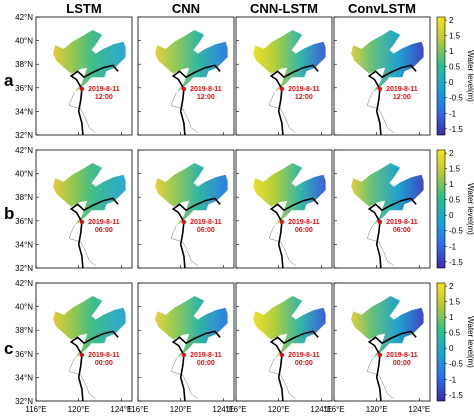  I want to click on col-title-0: LSTM, so click(83, 8).